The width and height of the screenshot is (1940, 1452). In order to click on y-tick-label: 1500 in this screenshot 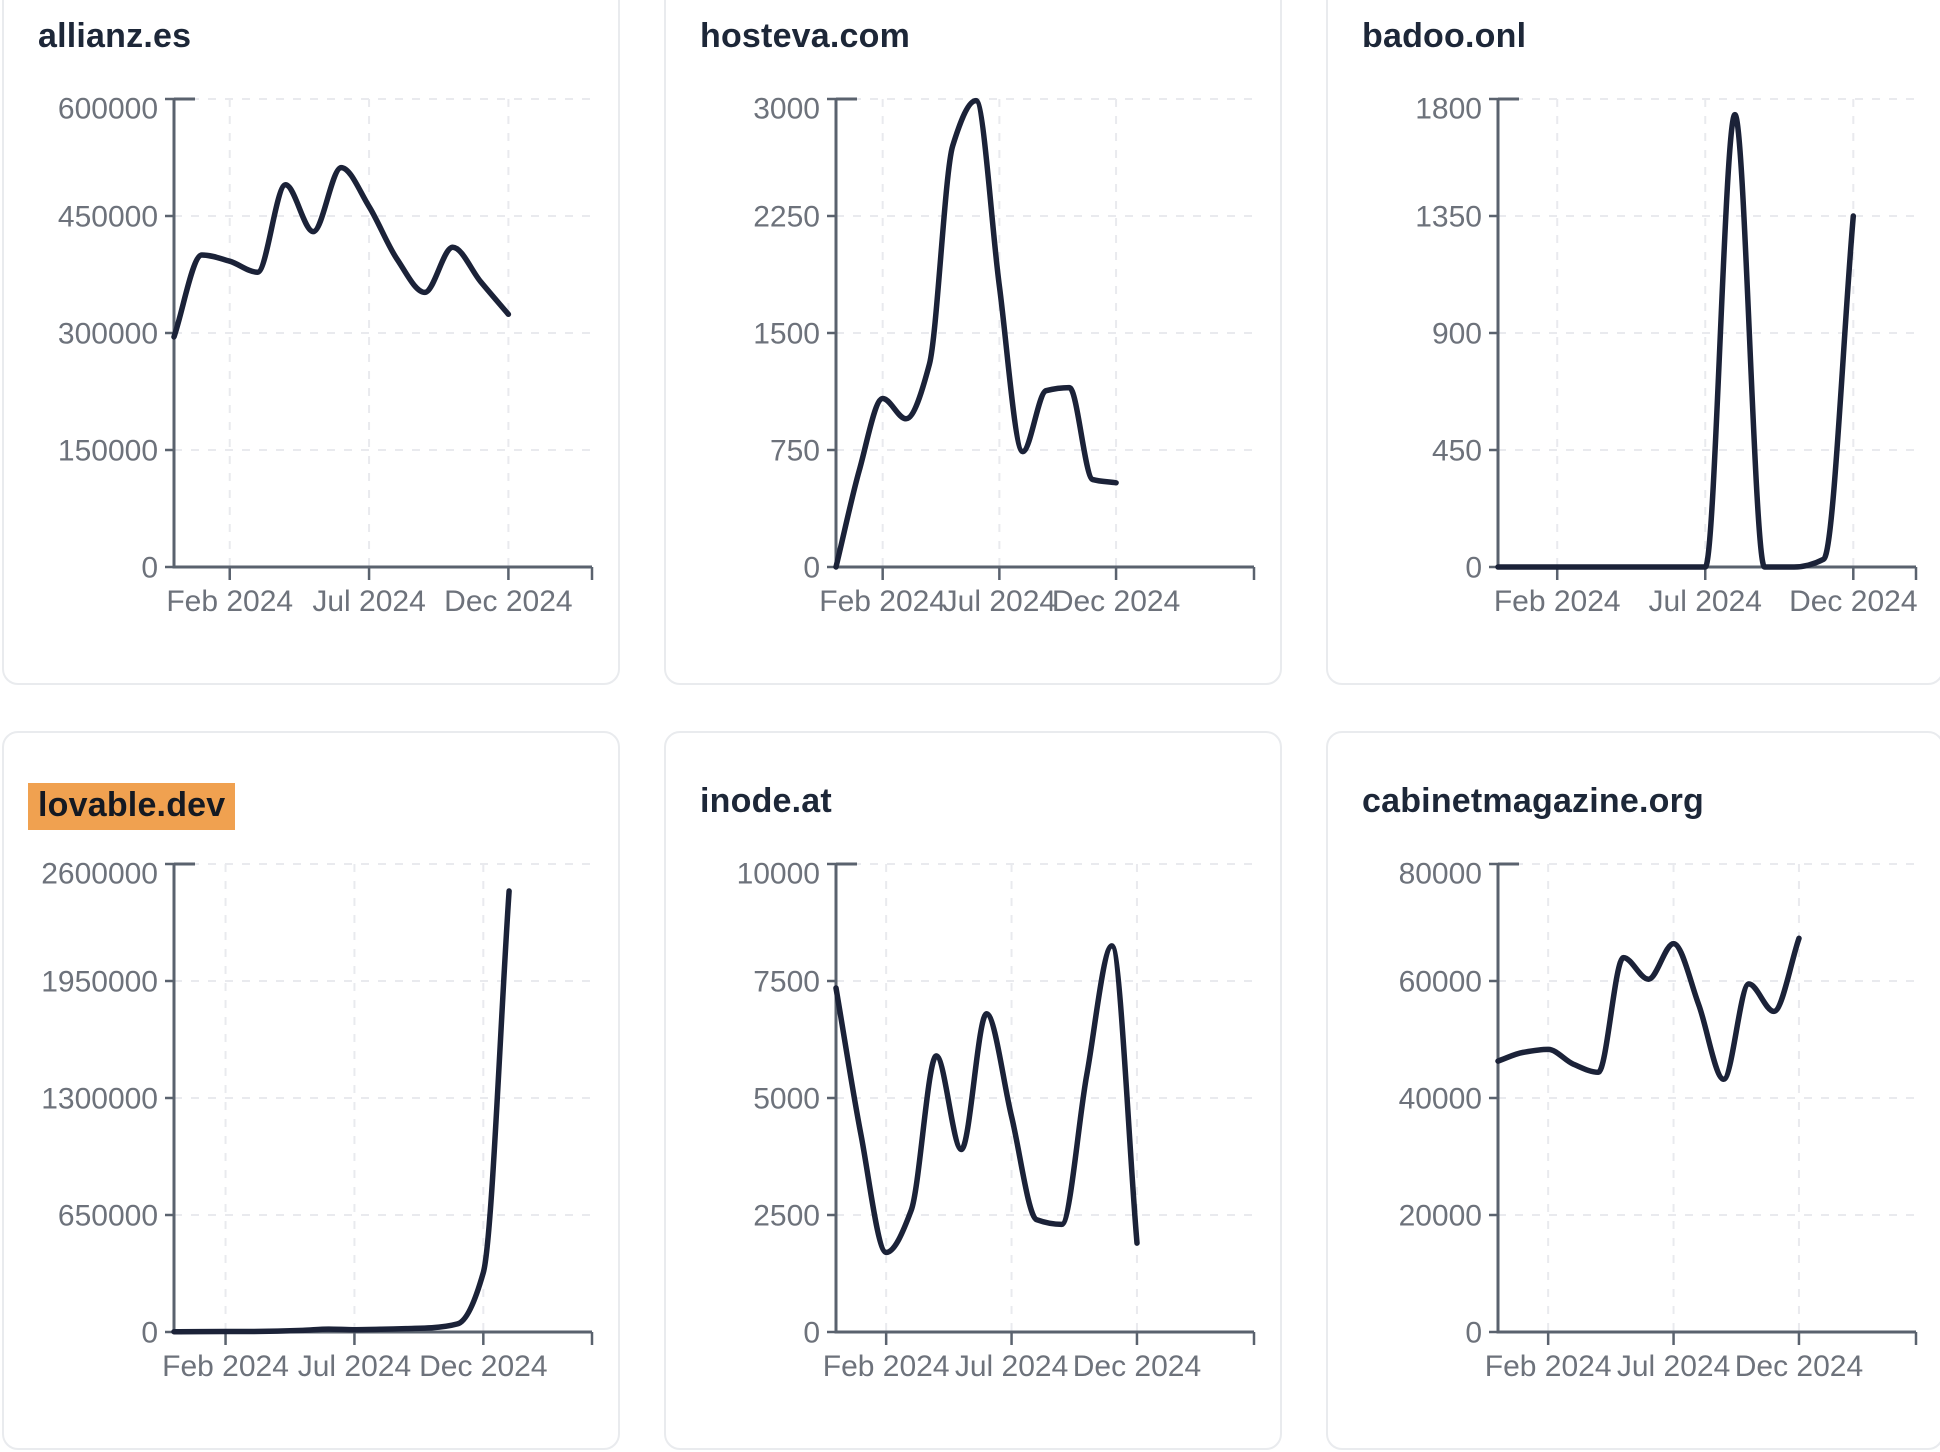, I will do `click(786, 334)`.